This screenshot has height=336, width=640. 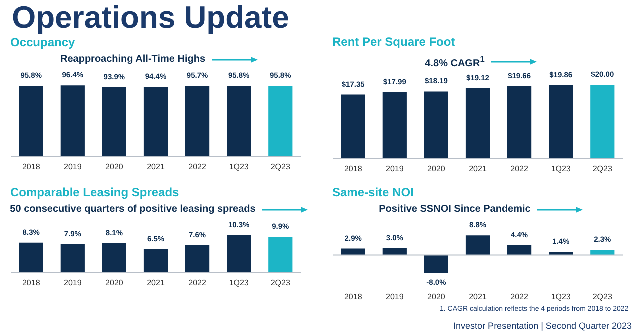 I want to click on text: Investor Presentation | Second Quarter 2023, so click(x=543, y=326).